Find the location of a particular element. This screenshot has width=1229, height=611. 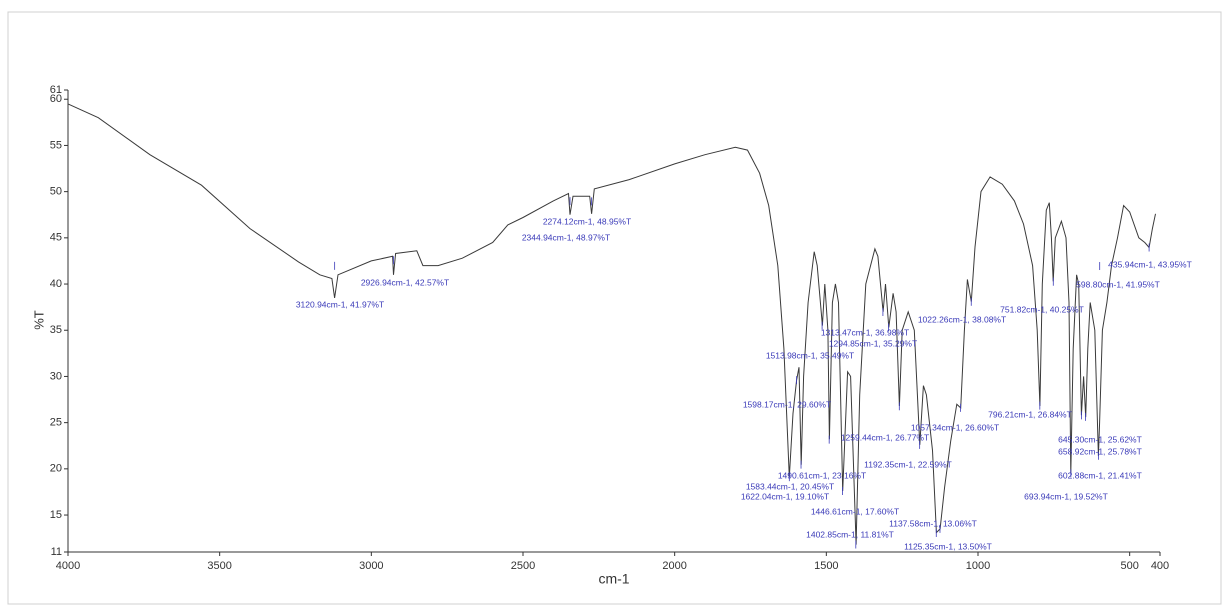

peak-label: 645.30cm-1, 25.62%T is located at coordinates (1100, 439).